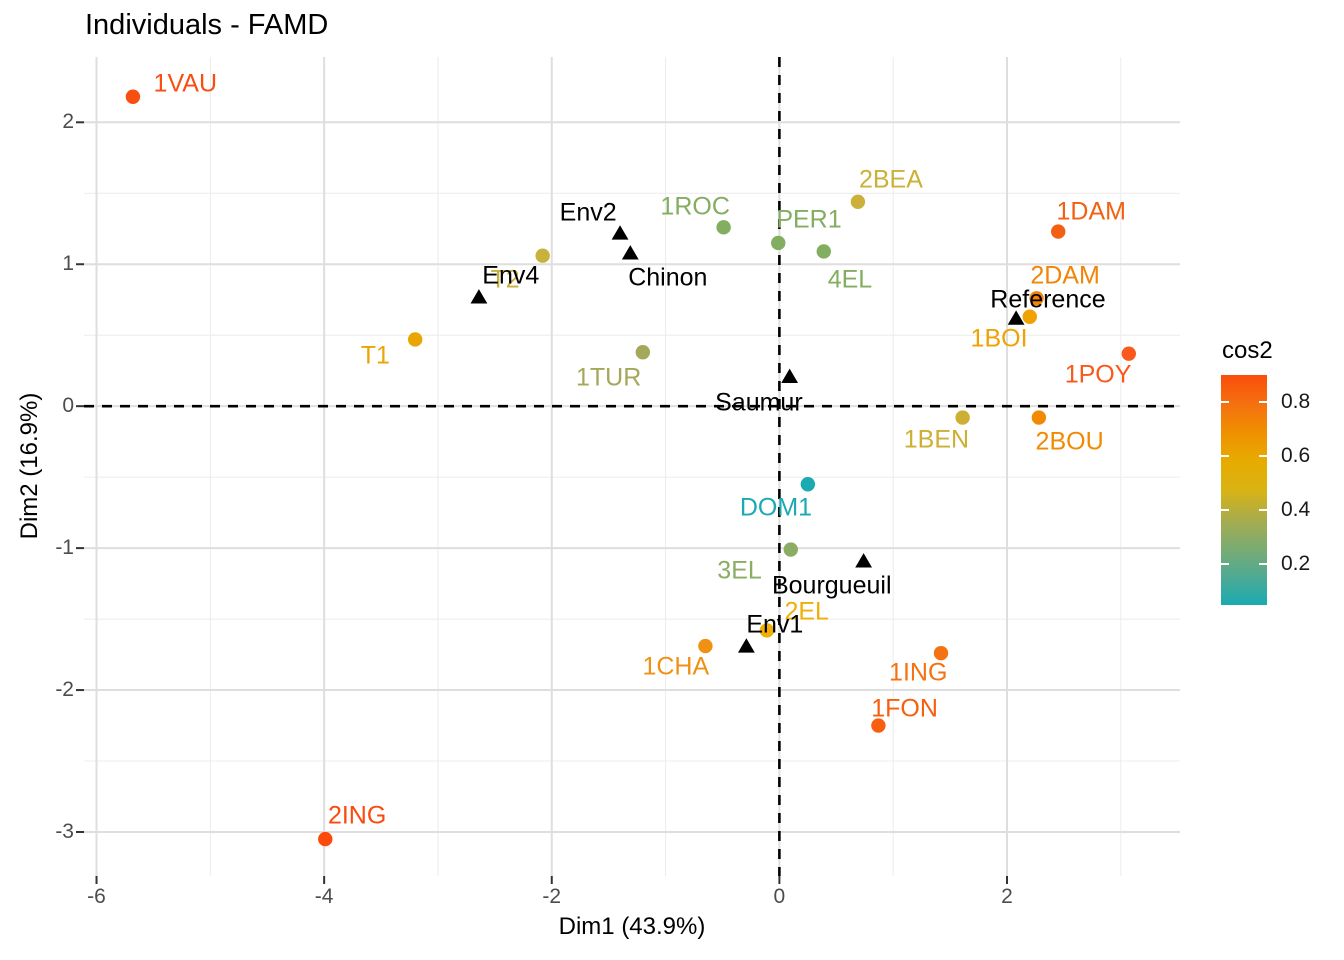 This screenshot has width=1344, height=960. I want to click on data-point-PER1, so click(778, 243).